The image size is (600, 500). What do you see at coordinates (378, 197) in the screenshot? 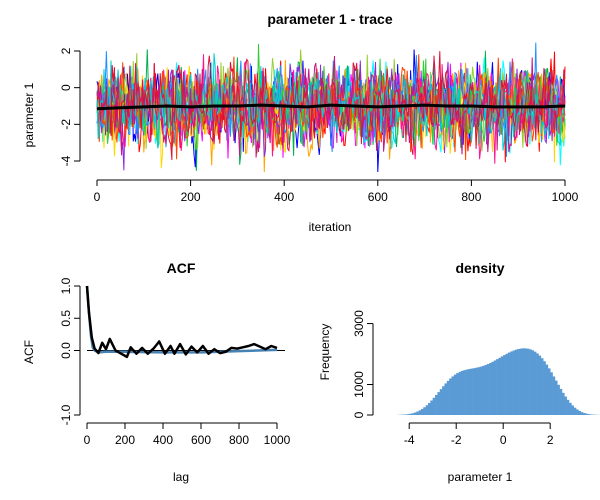
I see `trace-x-tick-label: 600` at bounding box center [378, 197].